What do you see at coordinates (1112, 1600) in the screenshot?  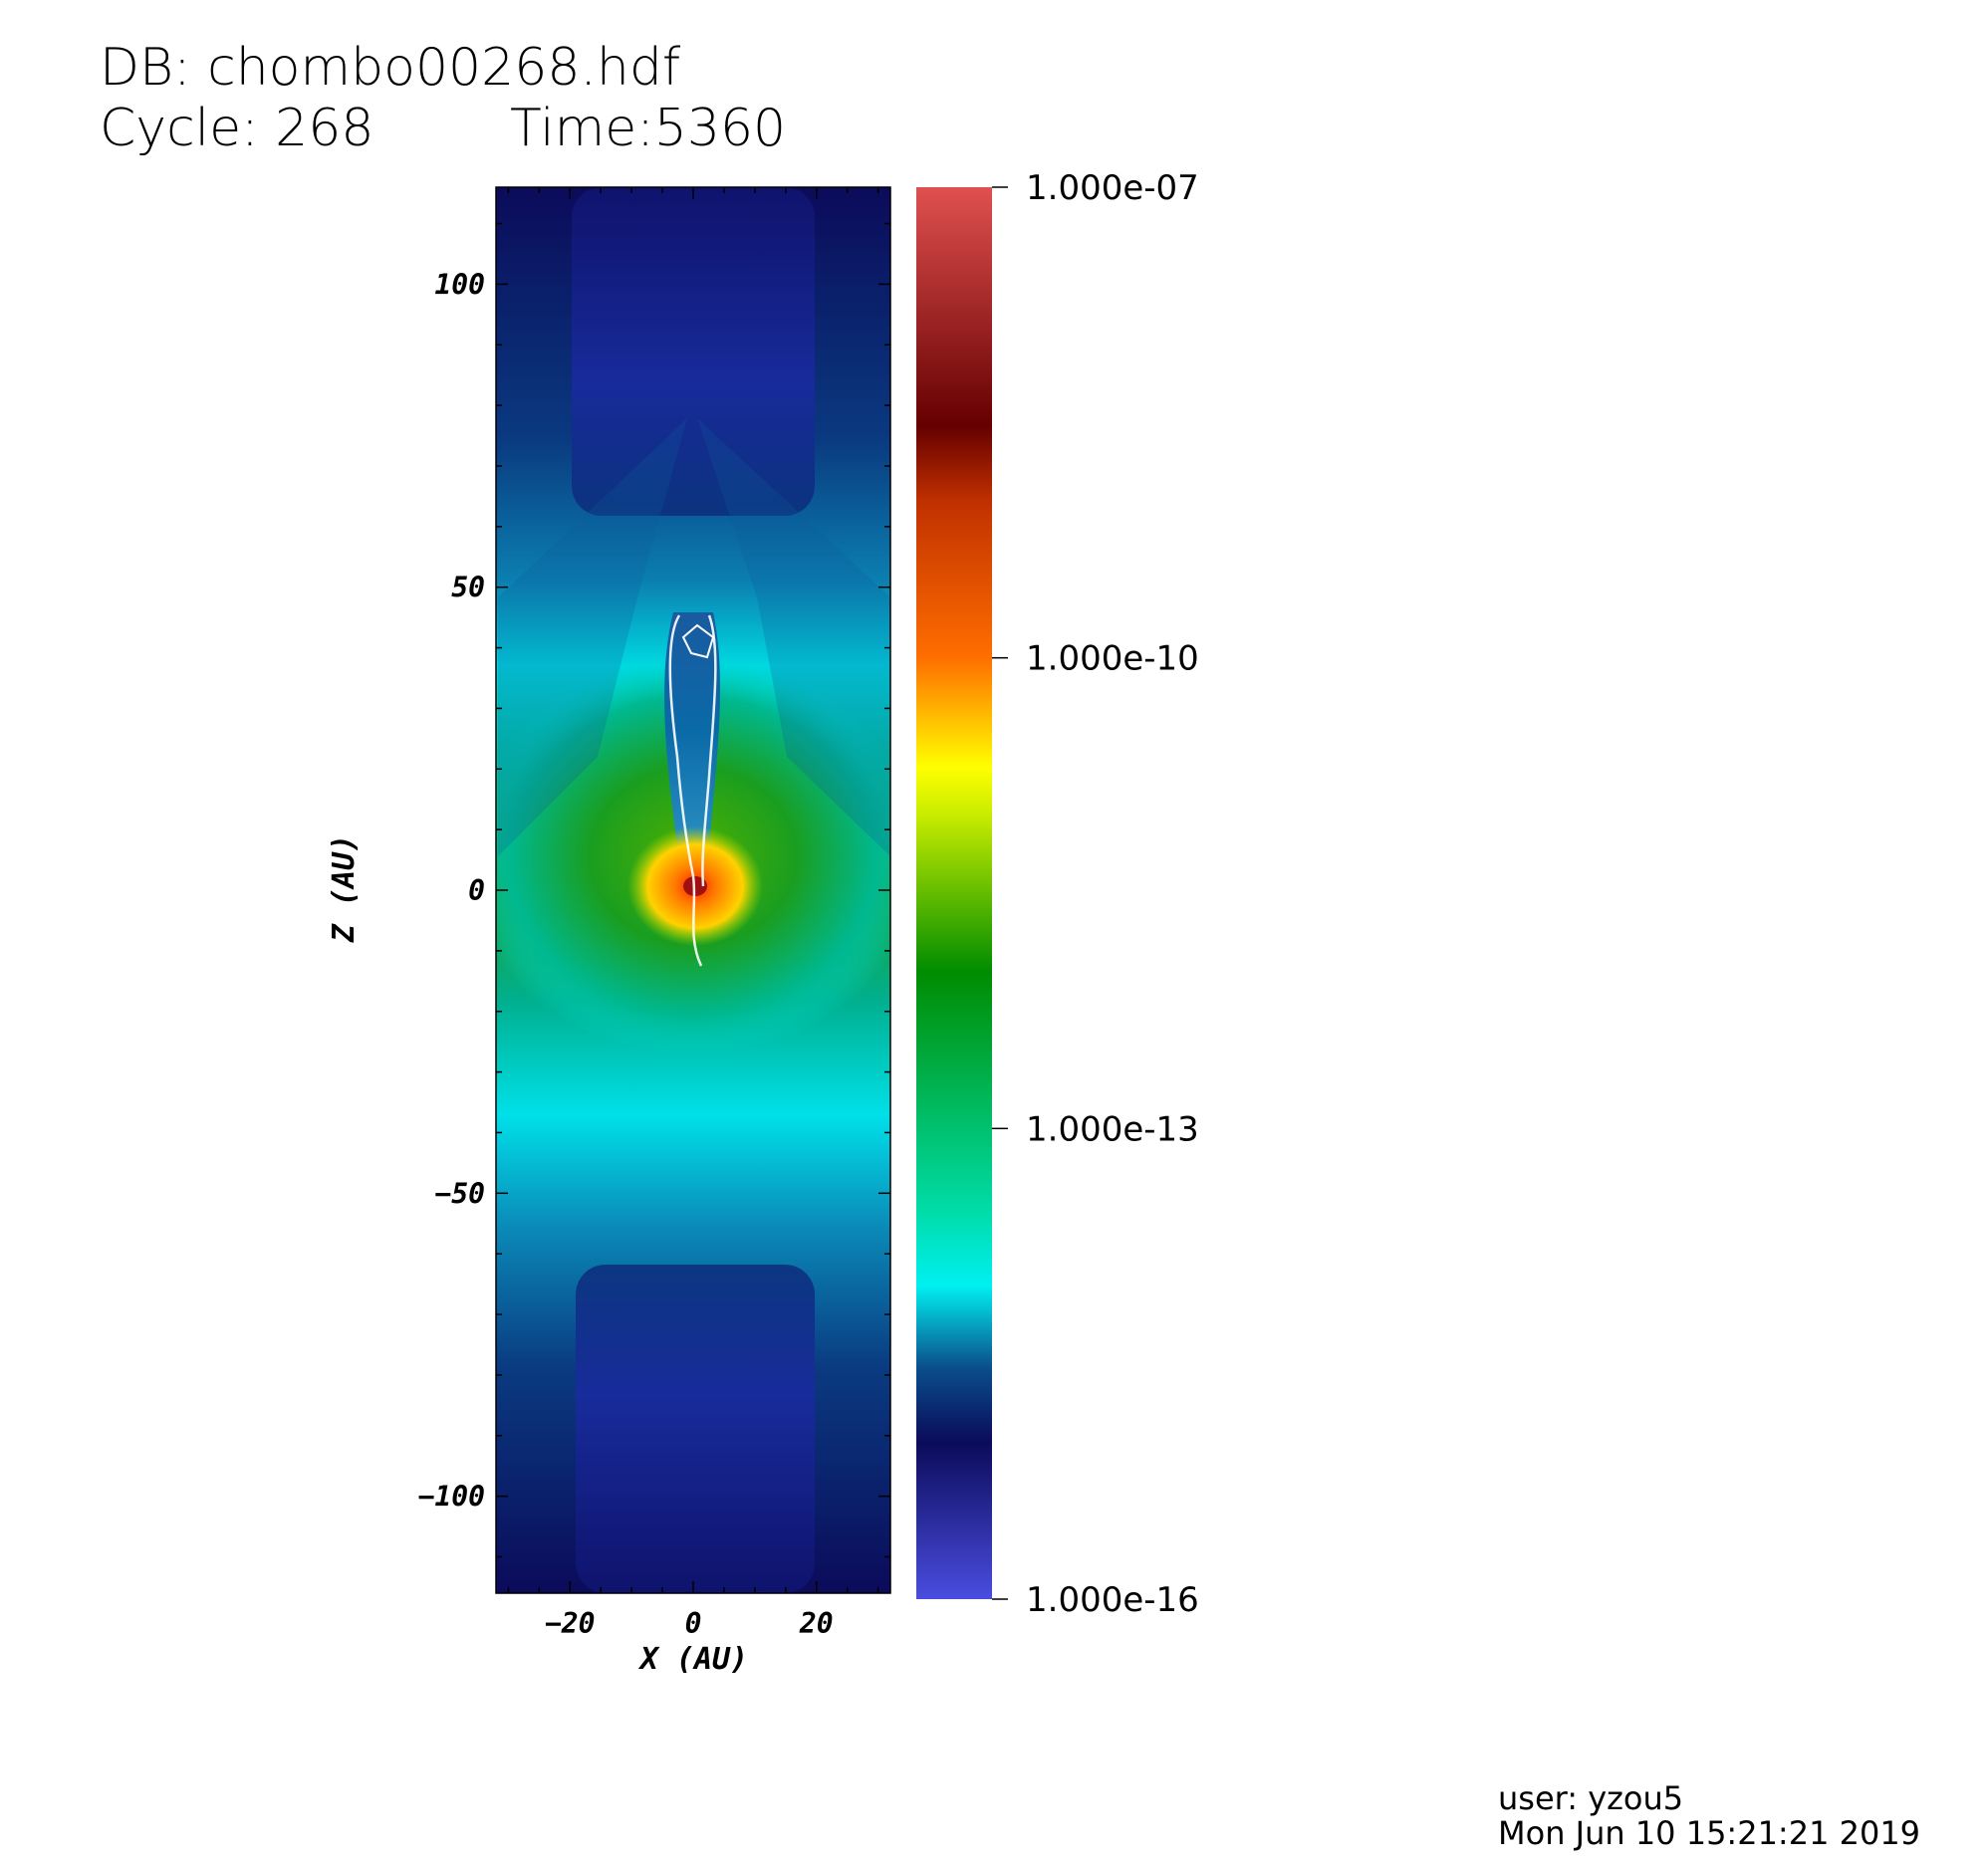 I see `colorbar-tick-label: 1.000e-16` at bounding box center [1112, 1600].